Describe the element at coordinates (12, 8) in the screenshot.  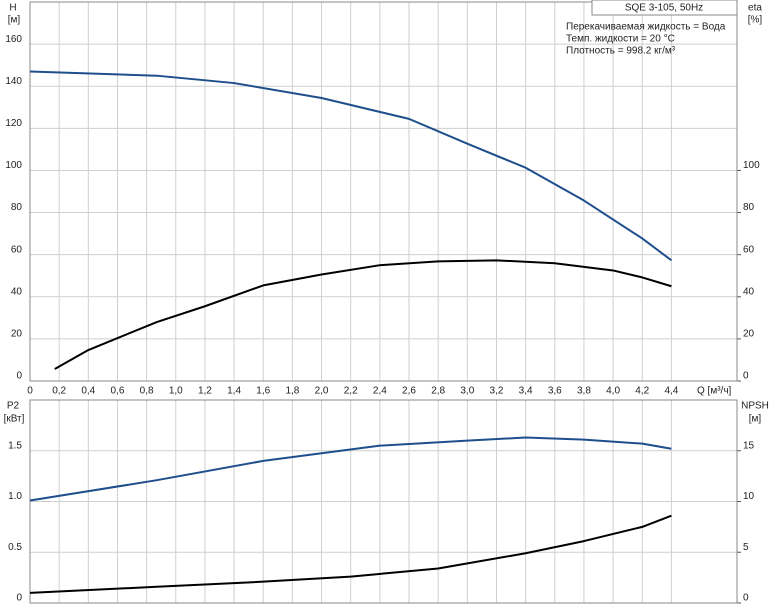
I see `y-axis-label: H` at that location.